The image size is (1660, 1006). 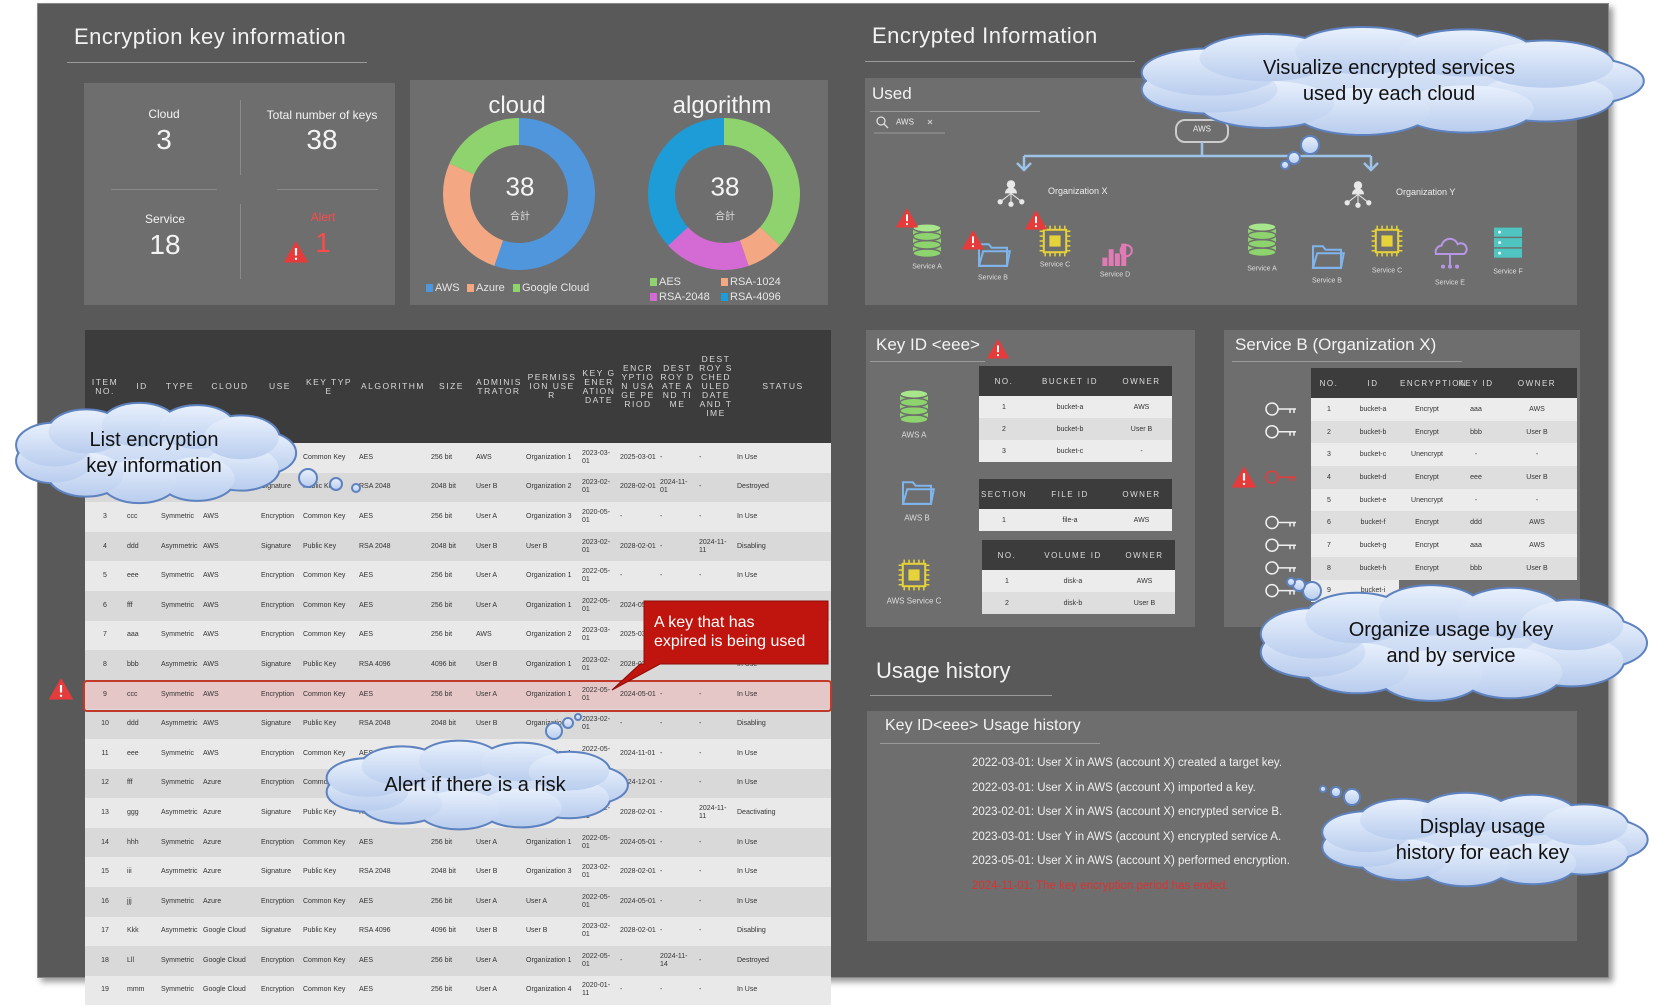 What do you see at coordinates (720, 645) in the screenshot?
I see `alert-note-box` at bounding box center [720, 645].